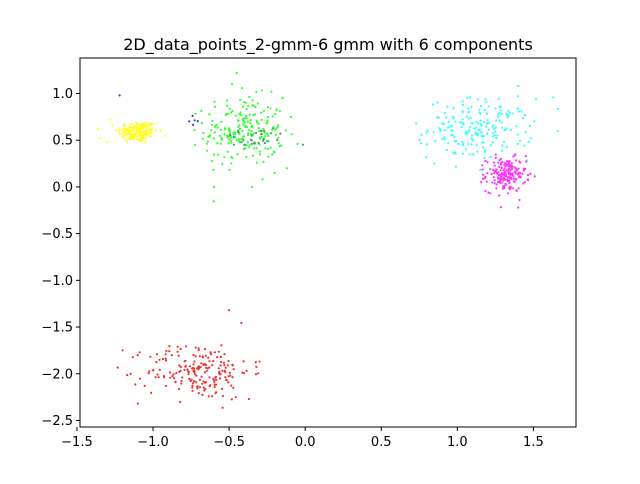 The width and height of the screenshot is (640, 484). What do you see at coordinates (62, 141) in the screenshot?
I see `y-tick-label: 0.5` at bounding box center [62, 141].